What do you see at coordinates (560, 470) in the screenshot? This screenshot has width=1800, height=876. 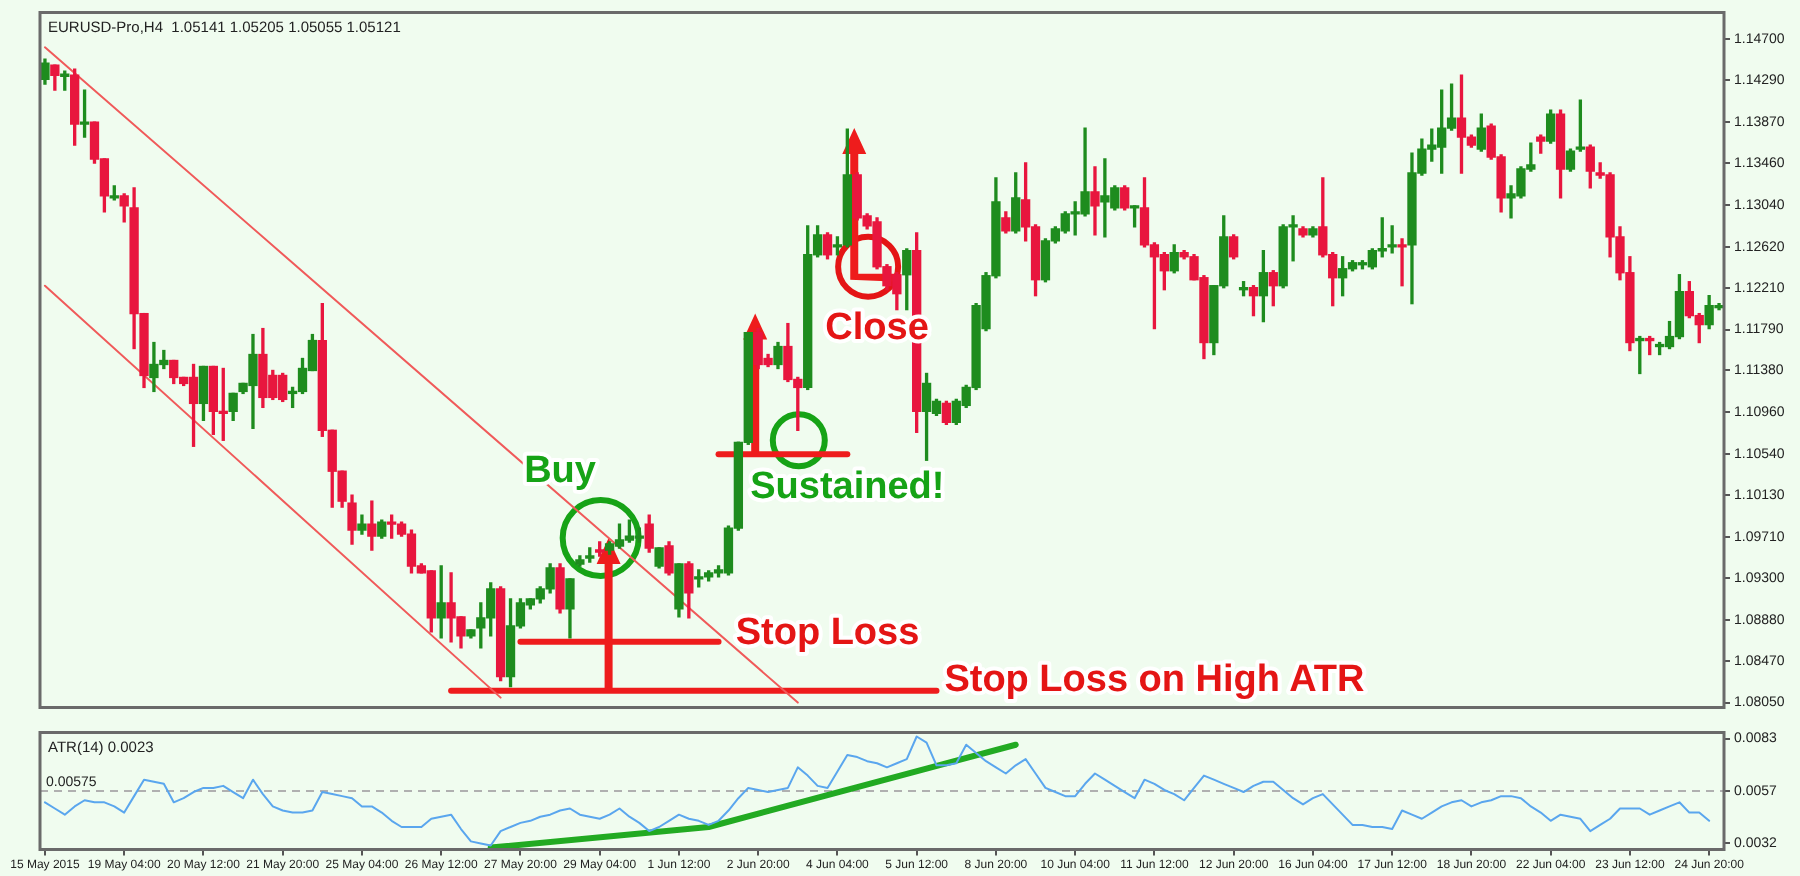 I see `annotation: Buy` at bounding box center [560, 470].